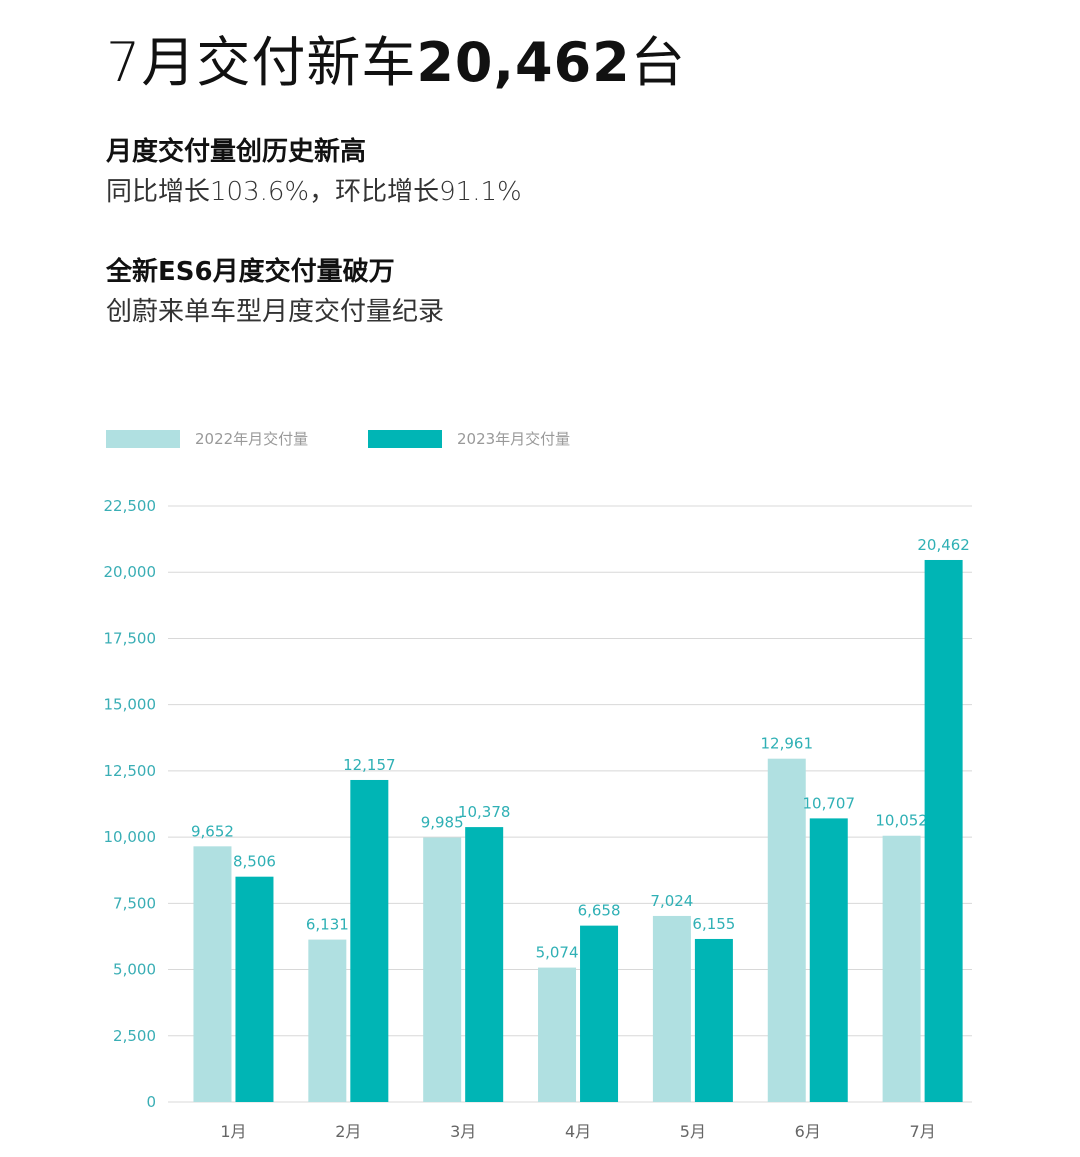 The height and width of the screenshot is (1157, 1080). What do you see at coordinates (130, 506) in the screenshot?
I see `y-tick-label: 22,500` at bounding box center [130, 506].